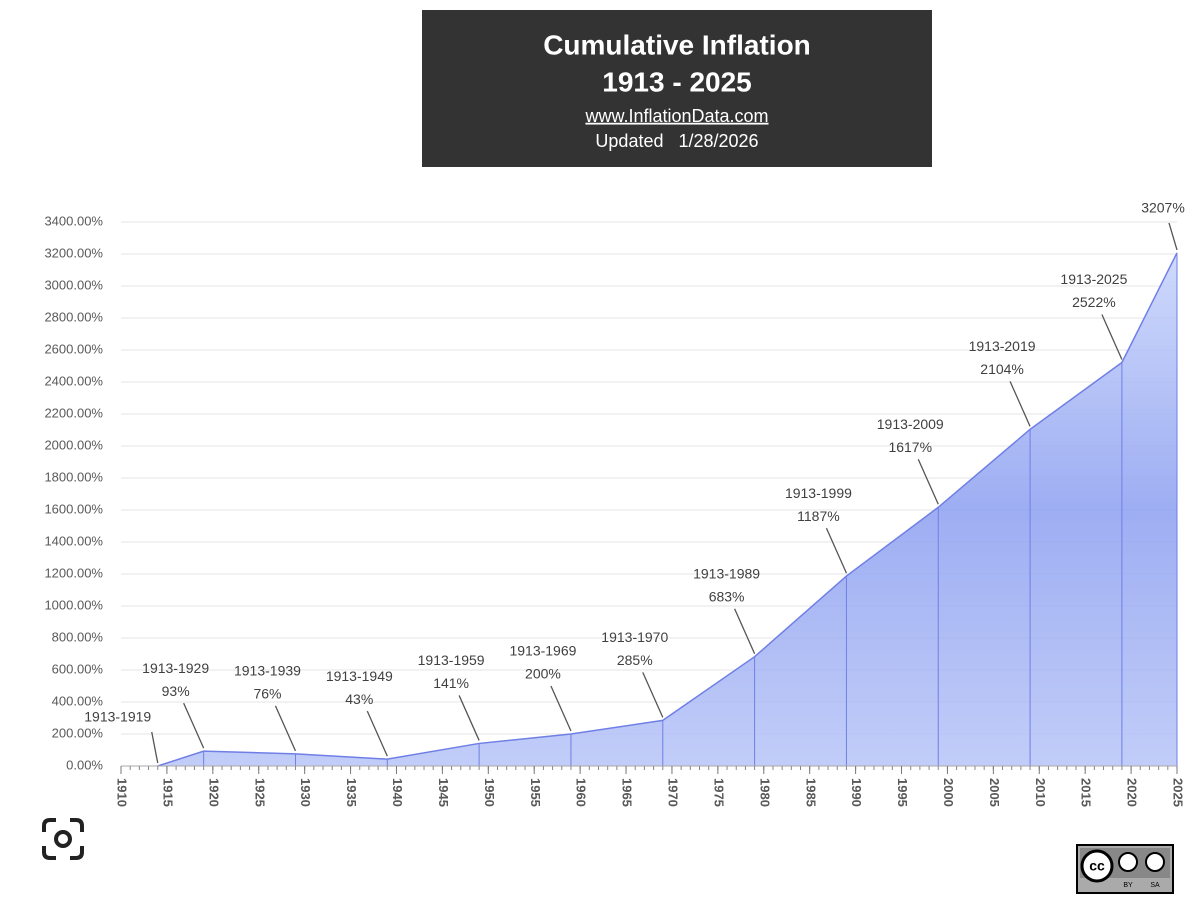  What do you see at coordinates (73, 284) in the screenshot?
I see `y-tick-label: 3000.00%` at bounding box center [73, 284].